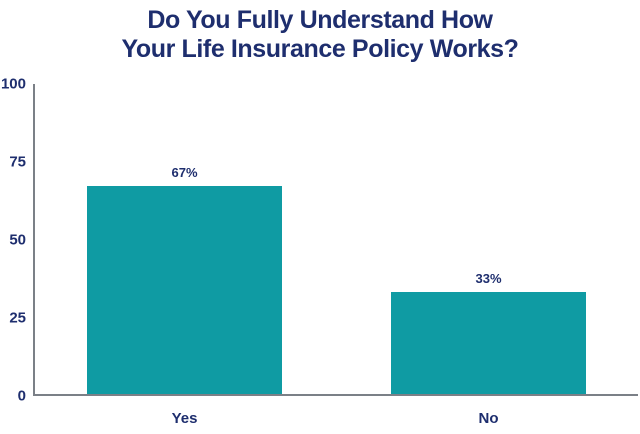 The image size is (640, 434). What do you see at coordinates (488, 278) in the screenshot?
I see `bar-value-label-no: 33%` at bounding box center [488, 278].